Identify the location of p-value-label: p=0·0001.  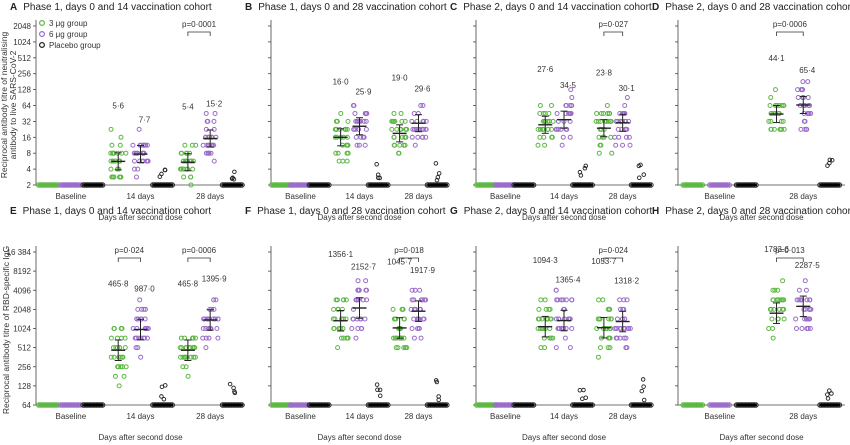
(199, 24).